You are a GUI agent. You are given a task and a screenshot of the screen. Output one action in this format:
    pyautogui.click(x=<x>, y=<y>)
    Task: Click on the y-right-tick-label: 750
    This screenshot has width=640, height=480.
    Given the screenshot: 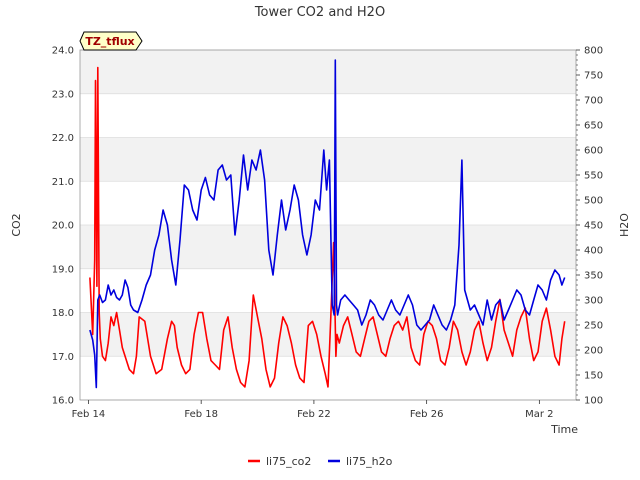 What is the action you would take?
    pyautogui.click(x=593, y=76)
    